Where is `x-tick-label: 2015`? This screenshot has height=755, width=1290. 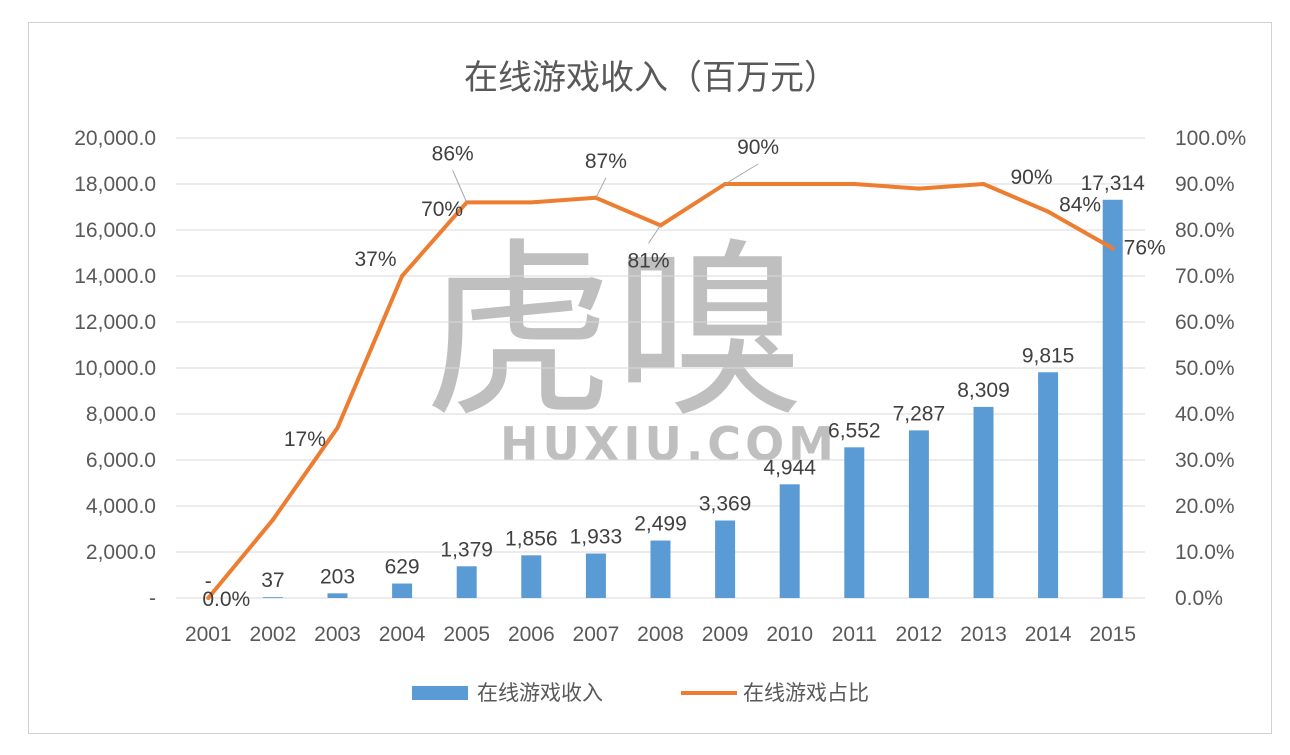
x-tick-label: 2015 is located at coordinates (1112, 634).